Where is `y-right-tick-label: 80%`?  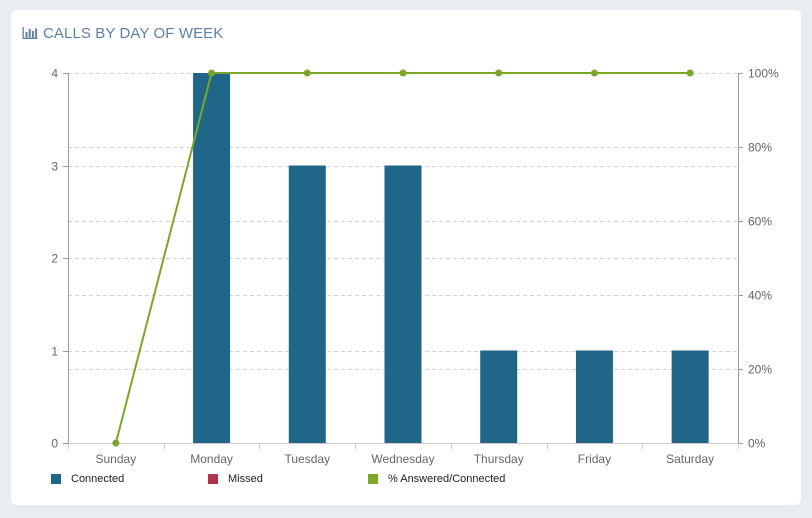 y-right-tick-label: 80% is located at coordinates (760, 148).